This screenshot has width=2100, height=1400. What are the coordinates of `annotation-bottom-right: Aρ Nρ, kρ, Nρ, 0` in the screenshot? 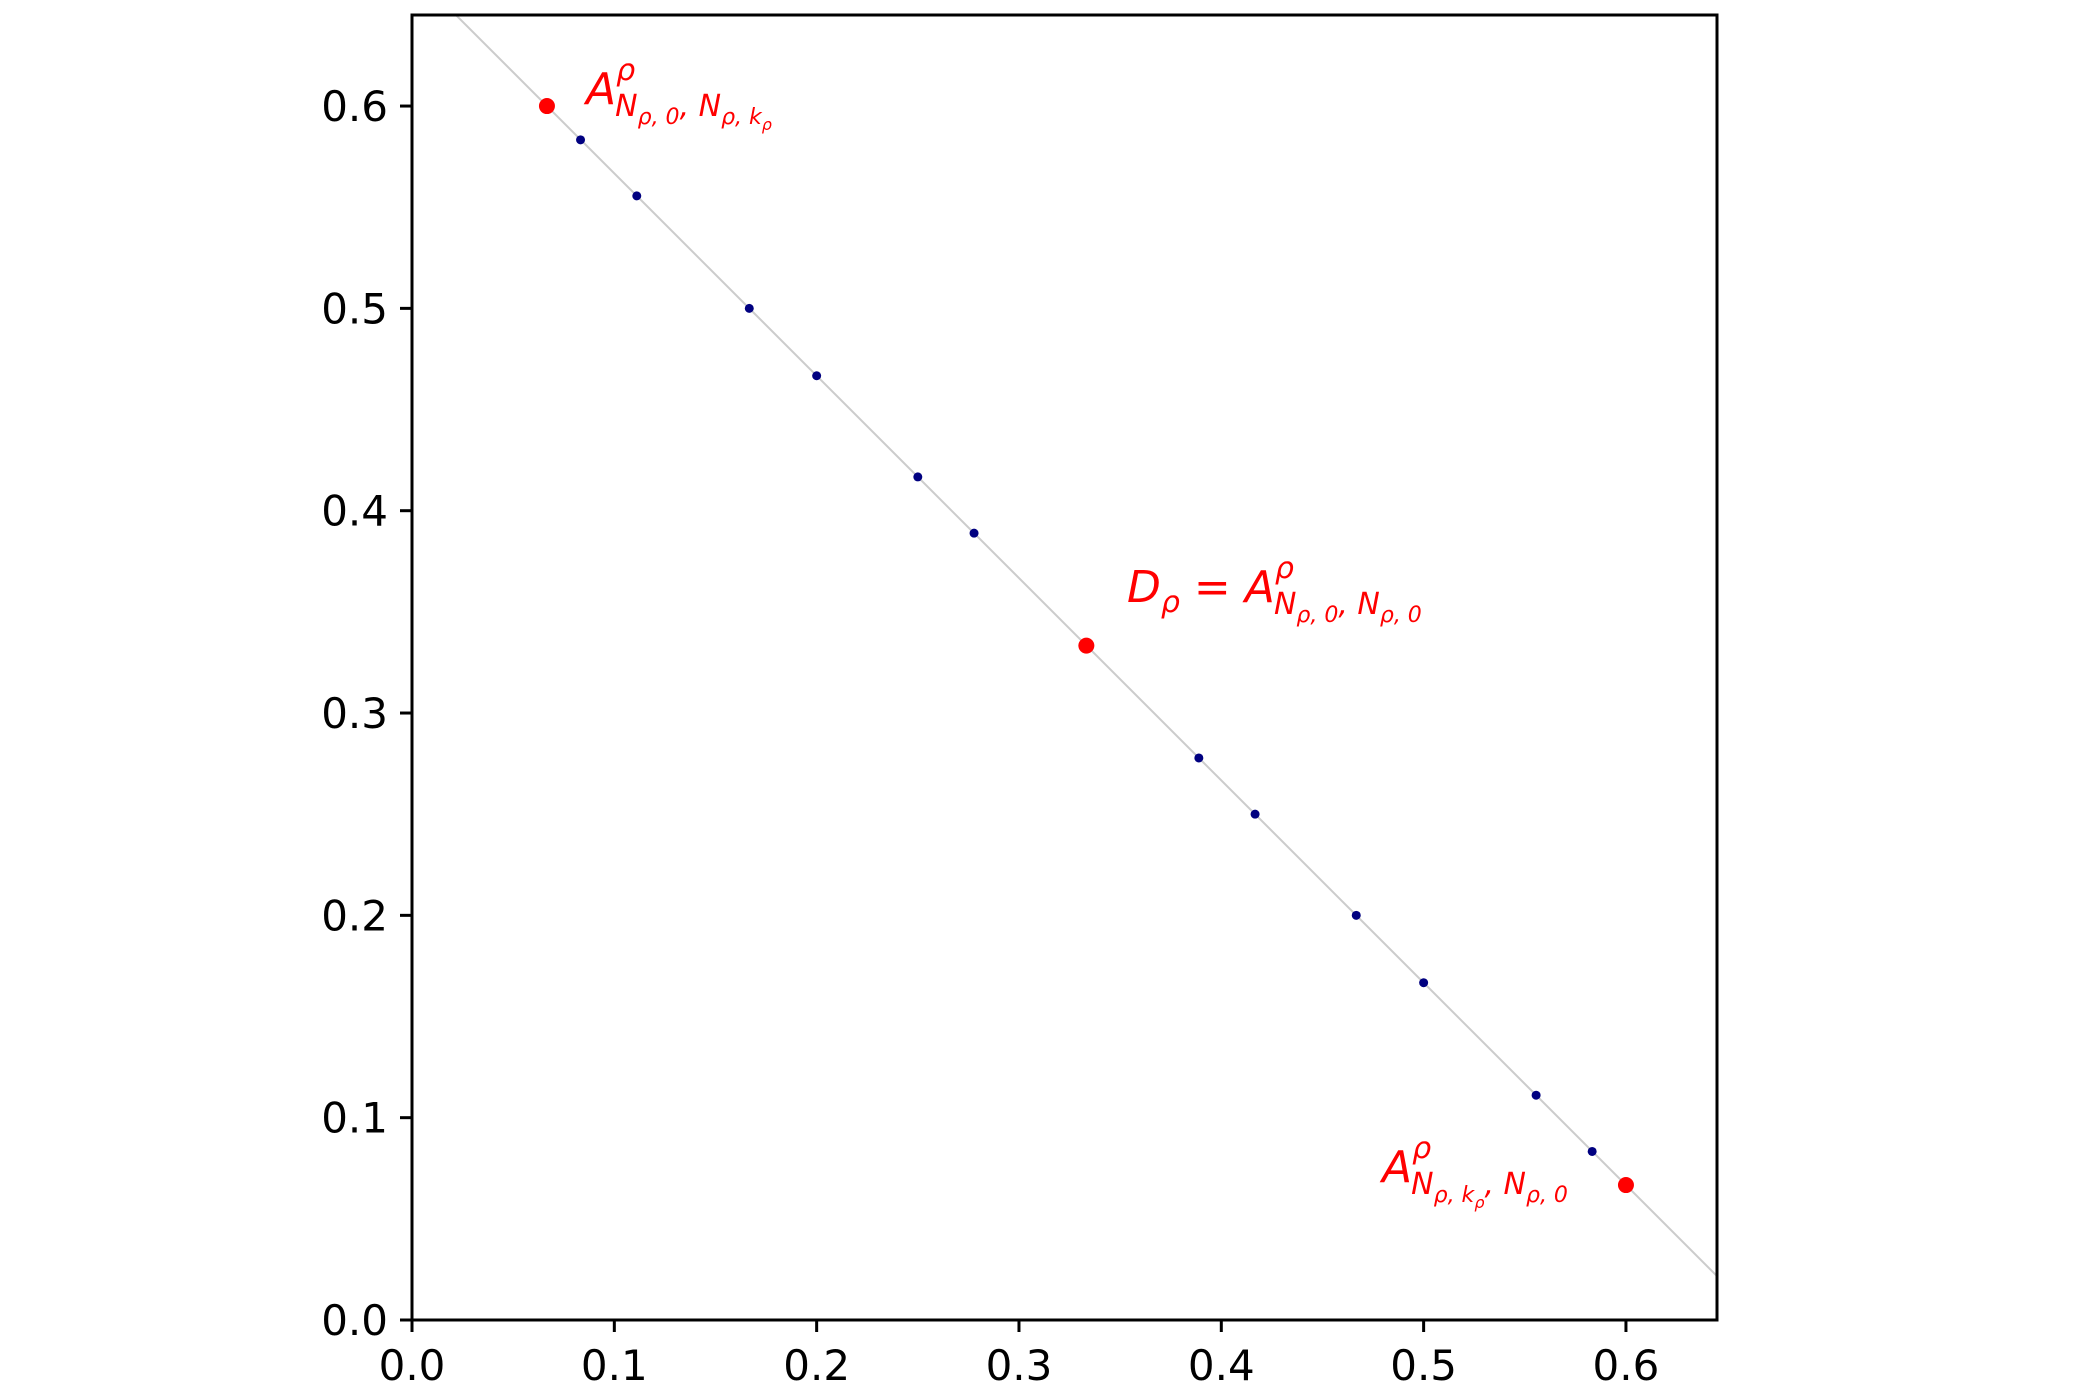 It's located at (1473, 1171).